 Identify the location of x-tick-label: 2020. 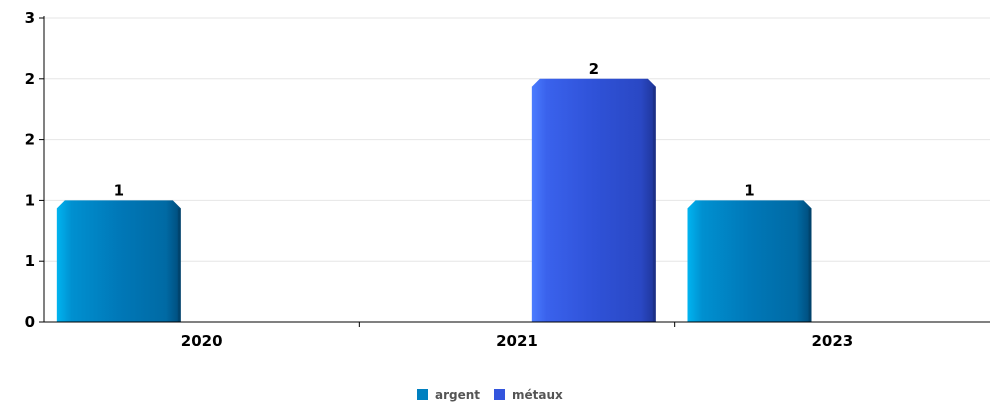
(202, 341).